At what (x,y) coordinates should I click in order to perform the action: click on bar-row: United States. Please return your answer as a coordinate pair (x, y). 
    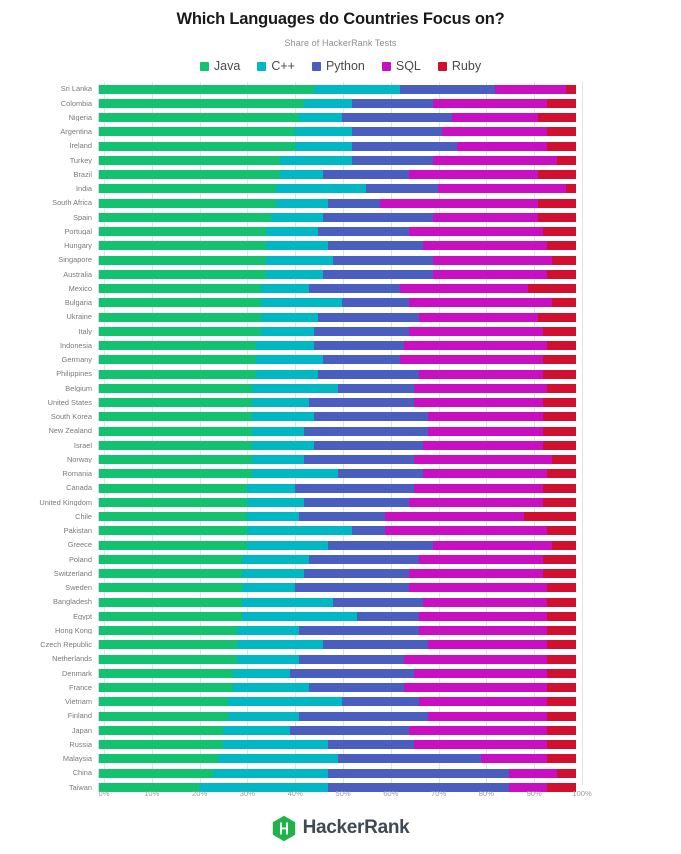
    Looking at the image, I should click on (340, 403).